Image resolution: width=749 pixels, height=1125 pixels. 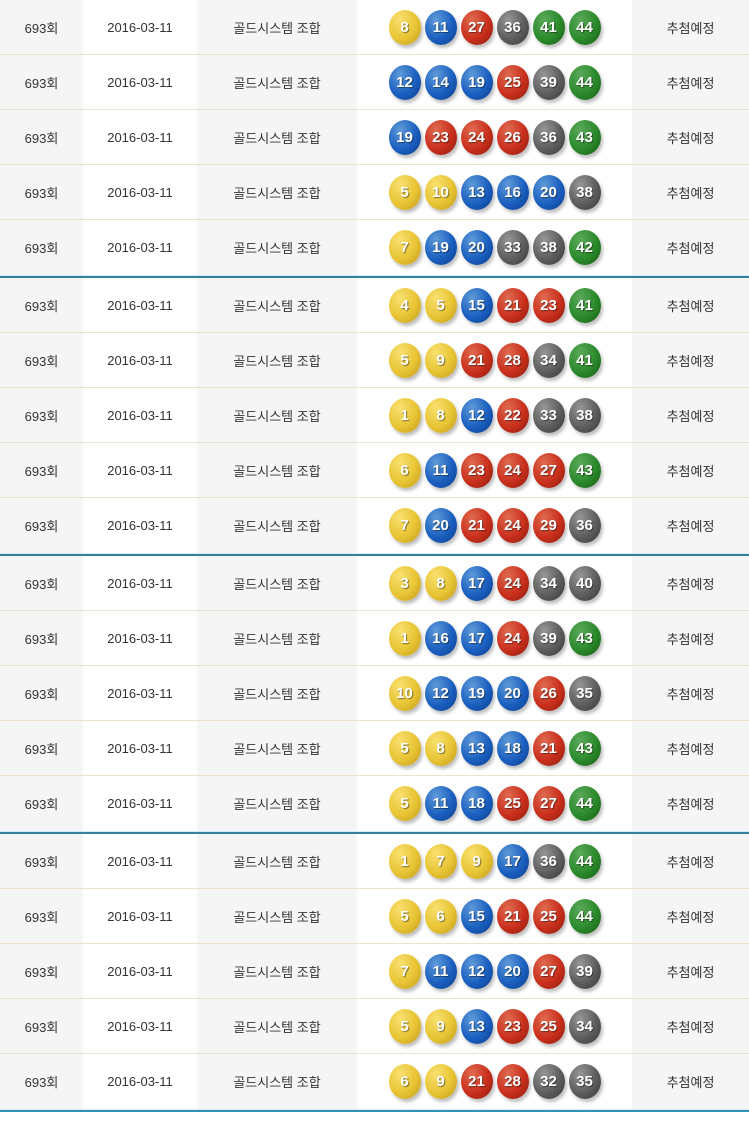 What do you see at coordinates (404, 1081) in the screenshot?
I see `lotto-ball: 6` at bounding box center [404, 1081].